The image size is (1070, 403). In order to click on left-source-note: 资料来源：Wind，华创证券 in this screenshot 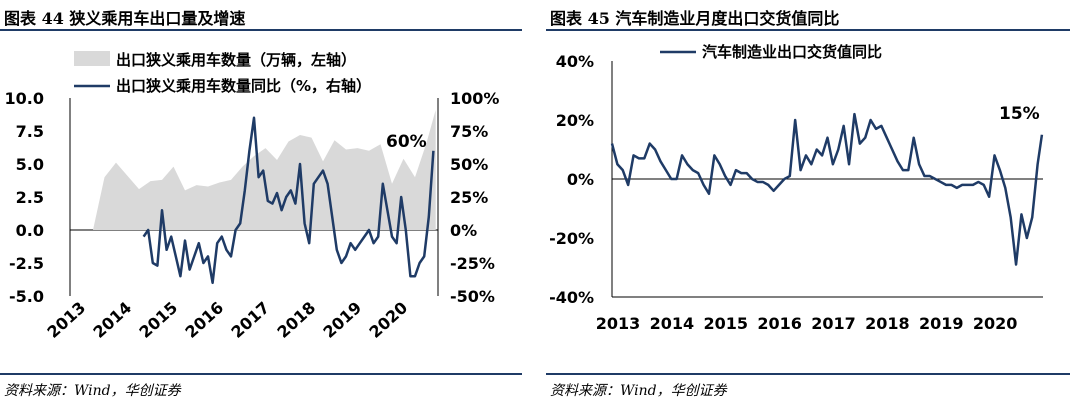, I will do `click(92, 391)`.